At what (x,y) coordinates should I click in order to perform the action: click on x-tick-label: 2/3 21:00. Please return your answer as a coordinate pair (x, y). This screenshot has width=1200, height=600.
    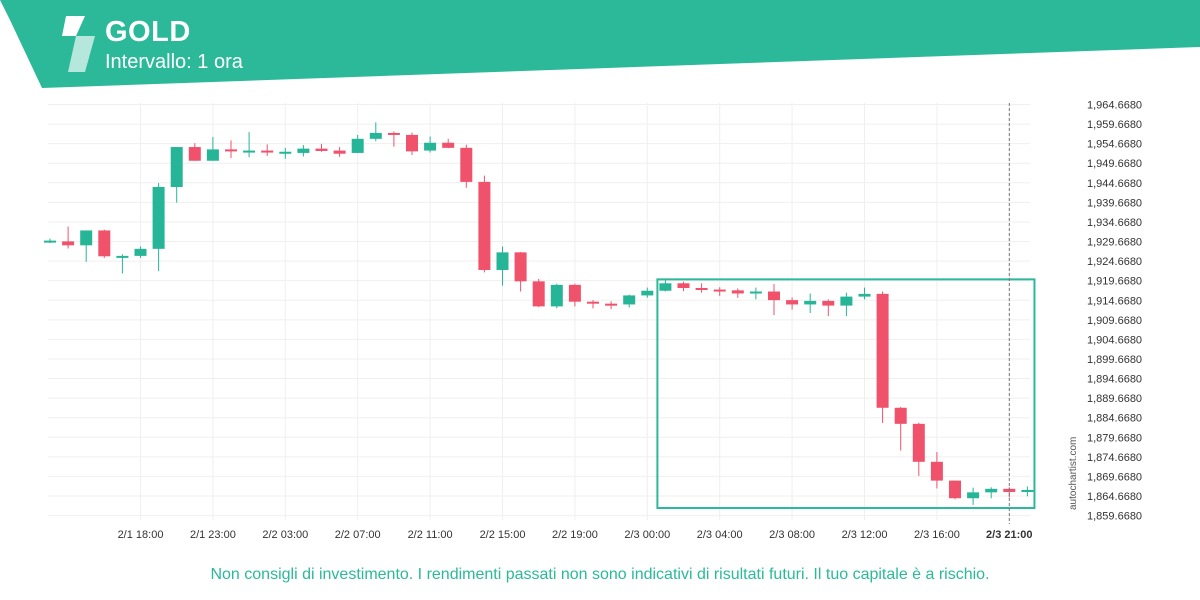
    Looking at the image, I should click on (1009, 535).